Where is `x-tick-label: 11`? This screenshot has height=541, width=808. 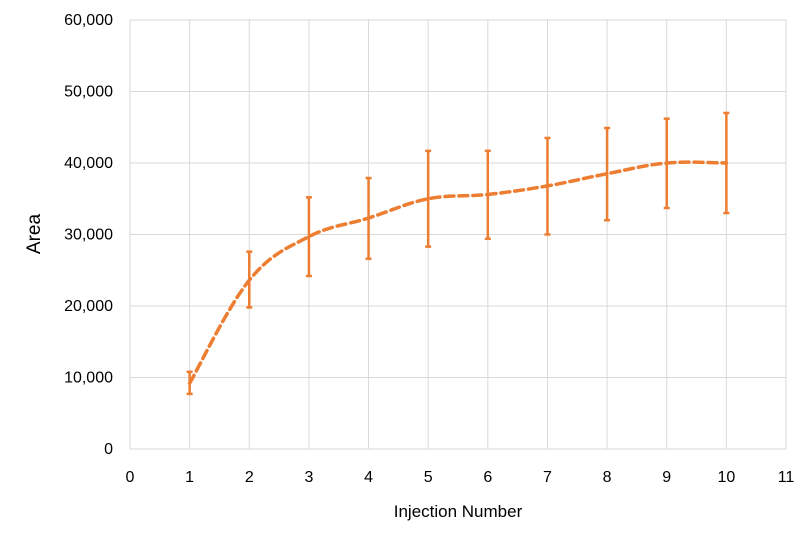
x-tick-label: 11 is located at coordinates (786, 477).